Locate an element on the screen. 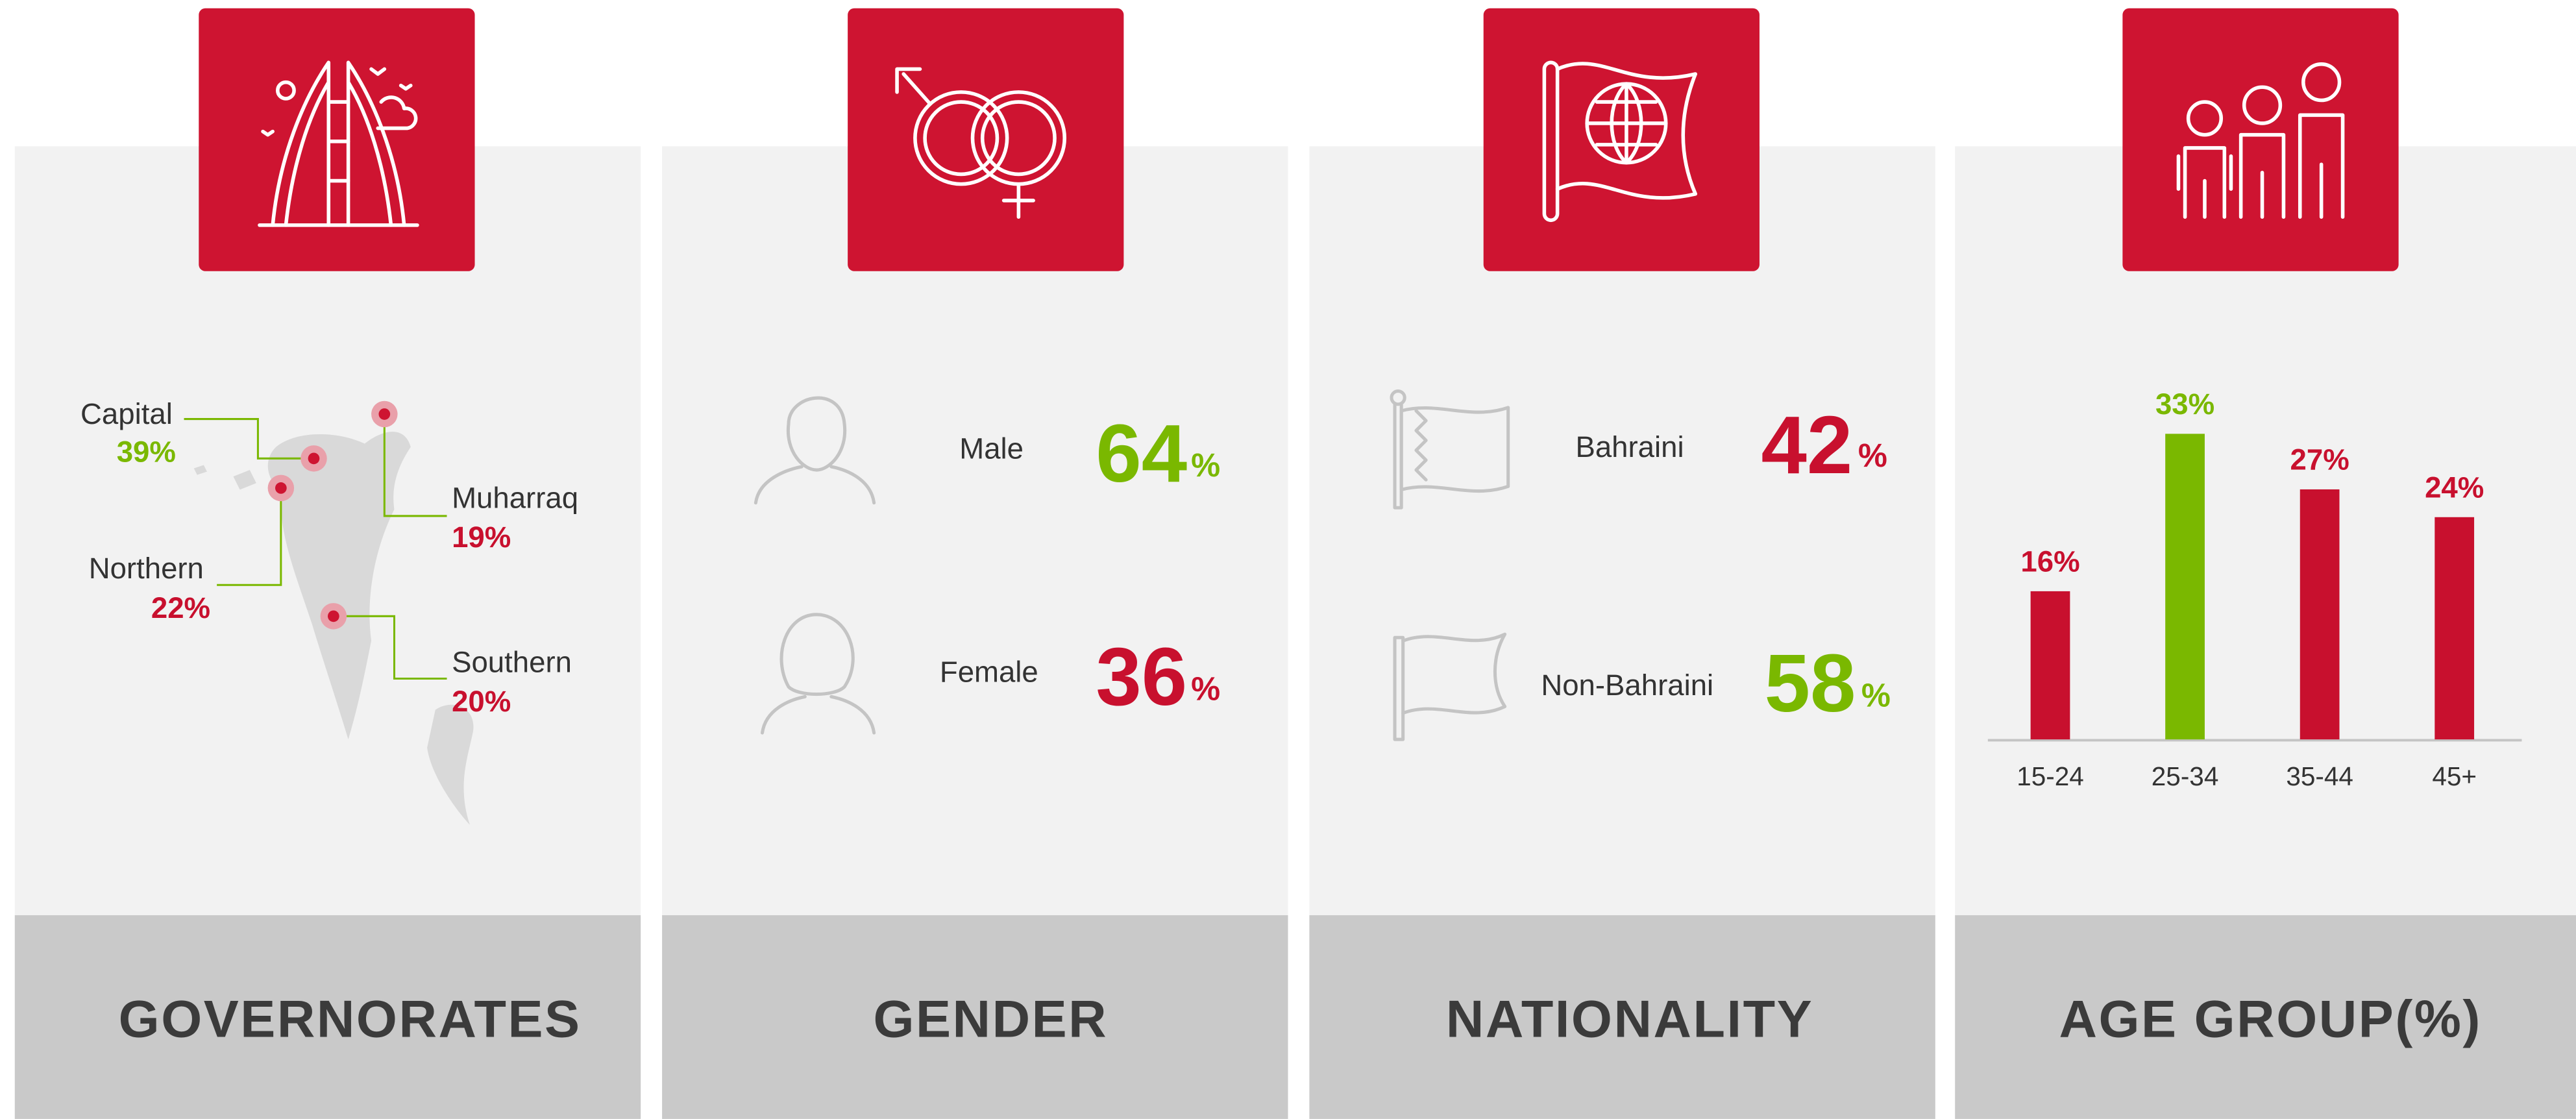  bar-label: 24% is located at coordinates (2454, 488).